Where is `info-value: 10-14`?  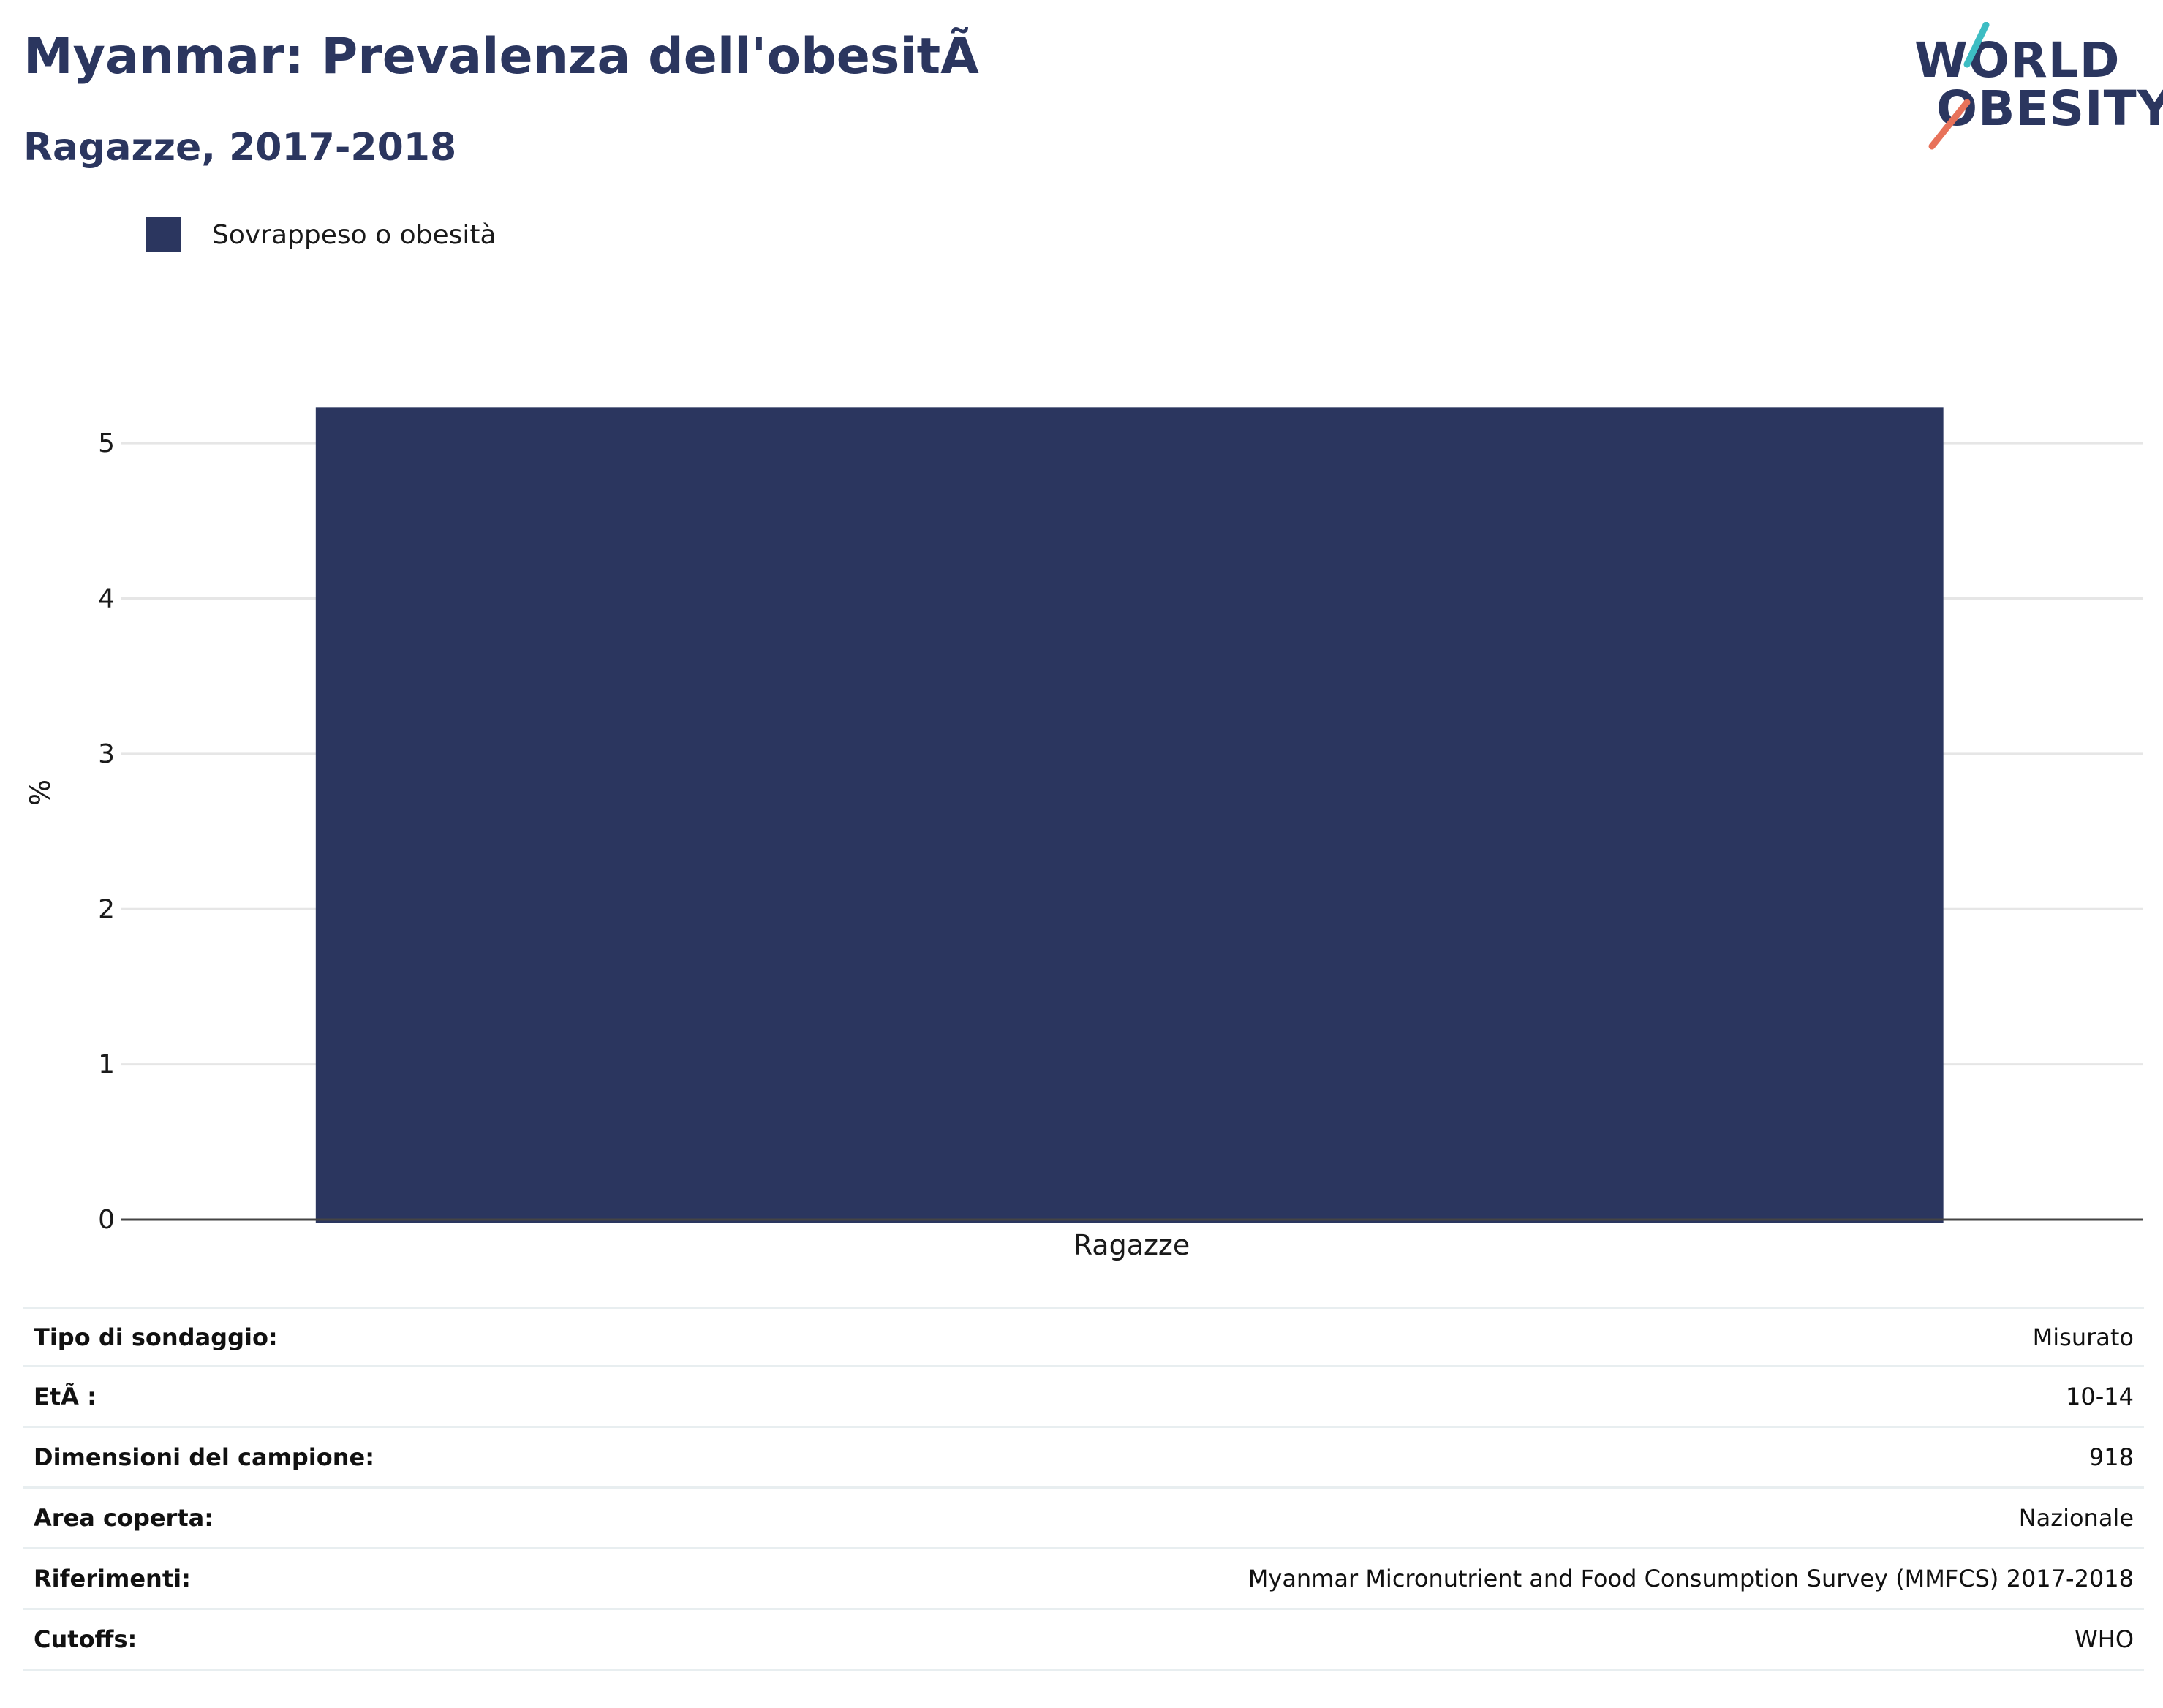 info-value: 10-14 is located at coordinates (2100, 1396).